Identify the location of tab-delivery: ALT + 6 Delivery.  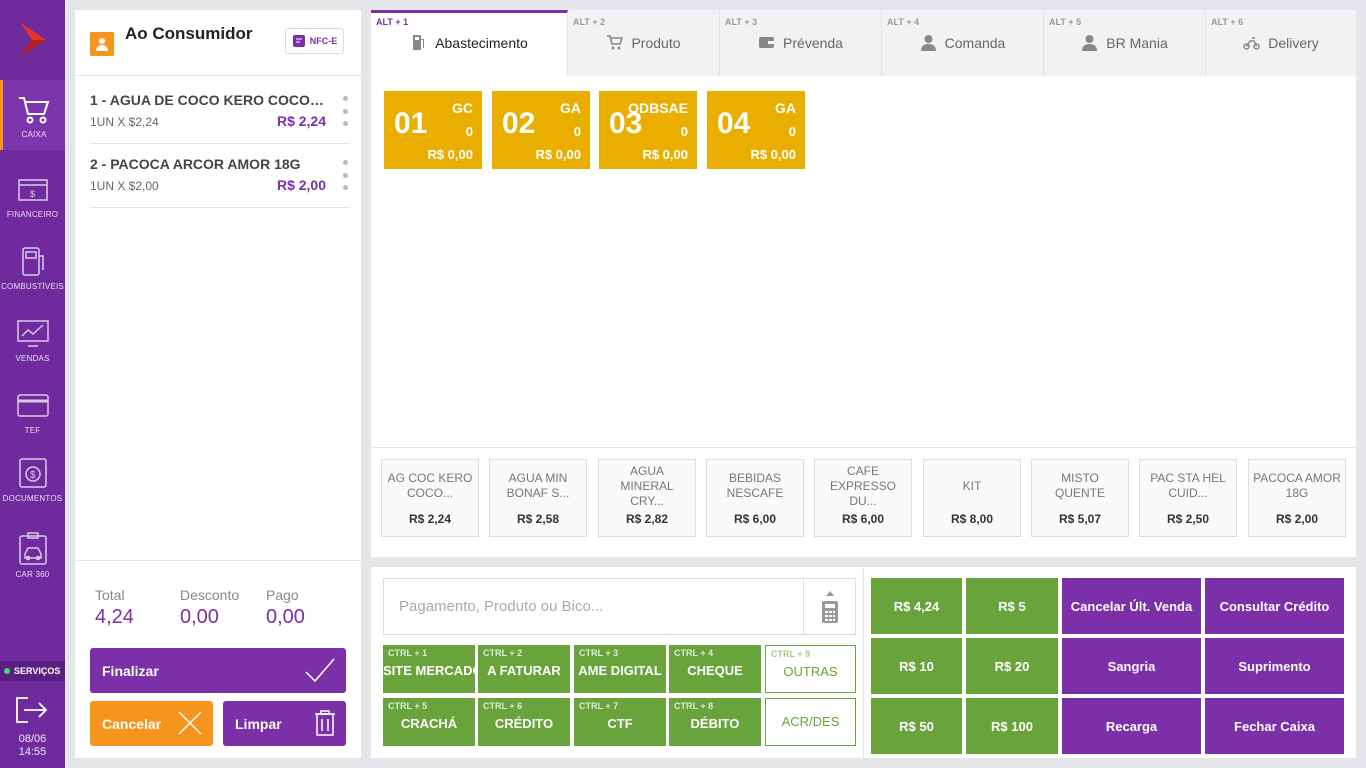
(1281, 43).